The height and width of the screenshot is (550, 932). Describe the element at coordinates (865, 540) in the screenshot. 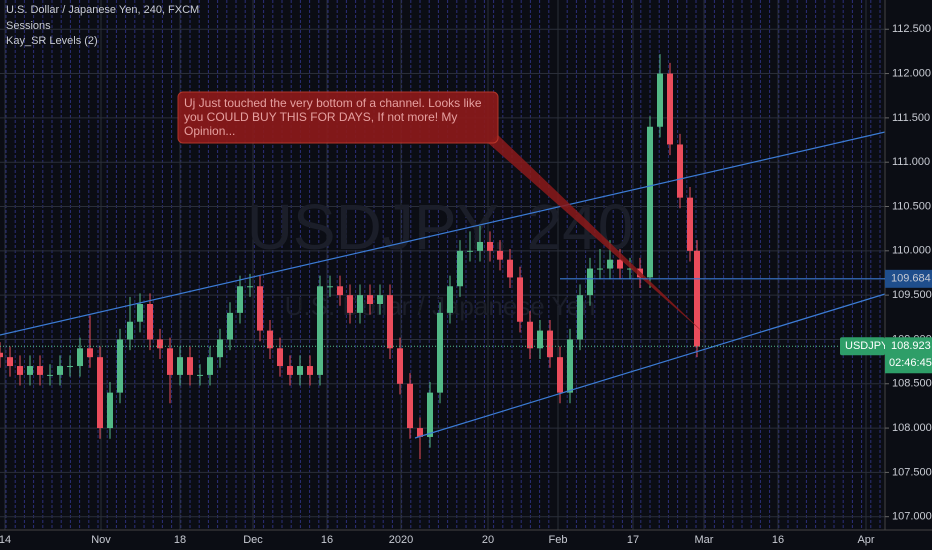

I see `x-tick-label: Apr` at that location.